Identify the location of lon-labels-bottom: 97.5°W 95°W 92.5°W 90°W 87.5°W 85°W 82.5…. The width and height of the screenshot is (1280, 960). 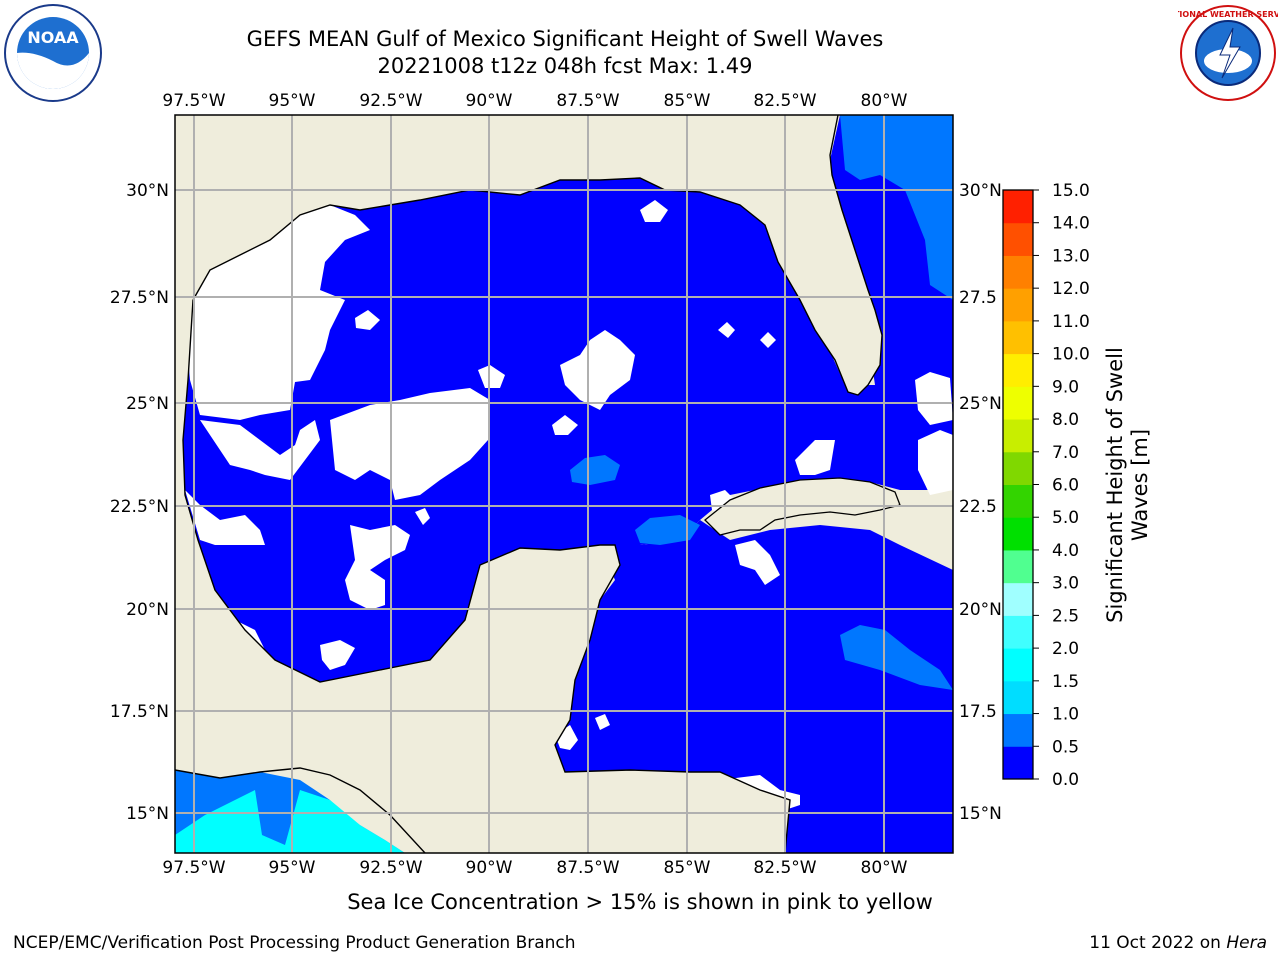
(534, 868).